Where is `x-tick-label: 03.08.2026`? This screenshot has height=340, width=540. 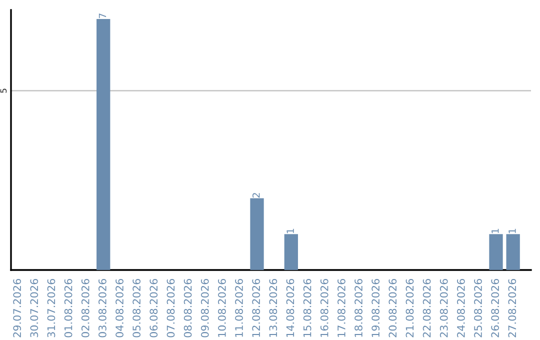 x-tick-label: 03.08.2026 is located at coordinates (102, 308).